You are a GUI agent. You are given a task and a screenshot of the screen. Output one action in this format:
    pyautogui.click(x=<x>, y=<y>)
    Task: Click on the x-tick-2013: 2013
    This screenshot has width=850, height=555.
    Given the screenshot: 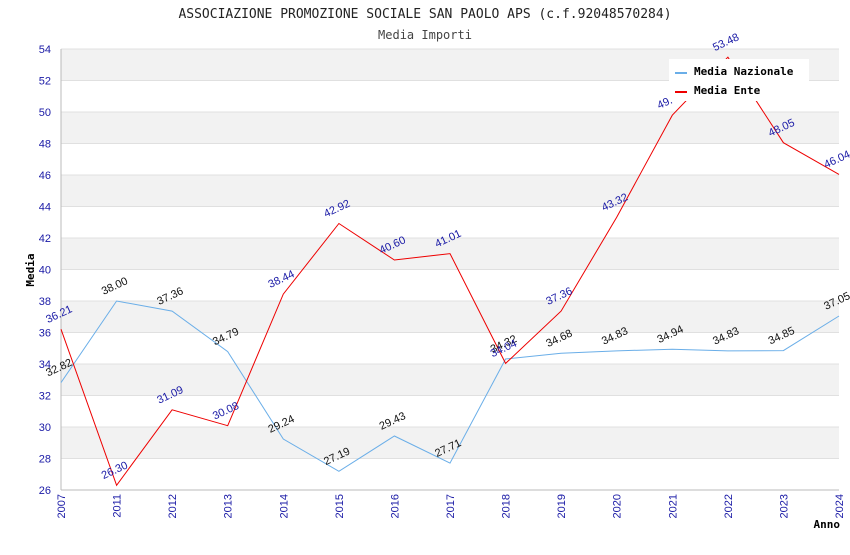 What is the action you would take?
    pyautogui.click(x=229, y=506)
    